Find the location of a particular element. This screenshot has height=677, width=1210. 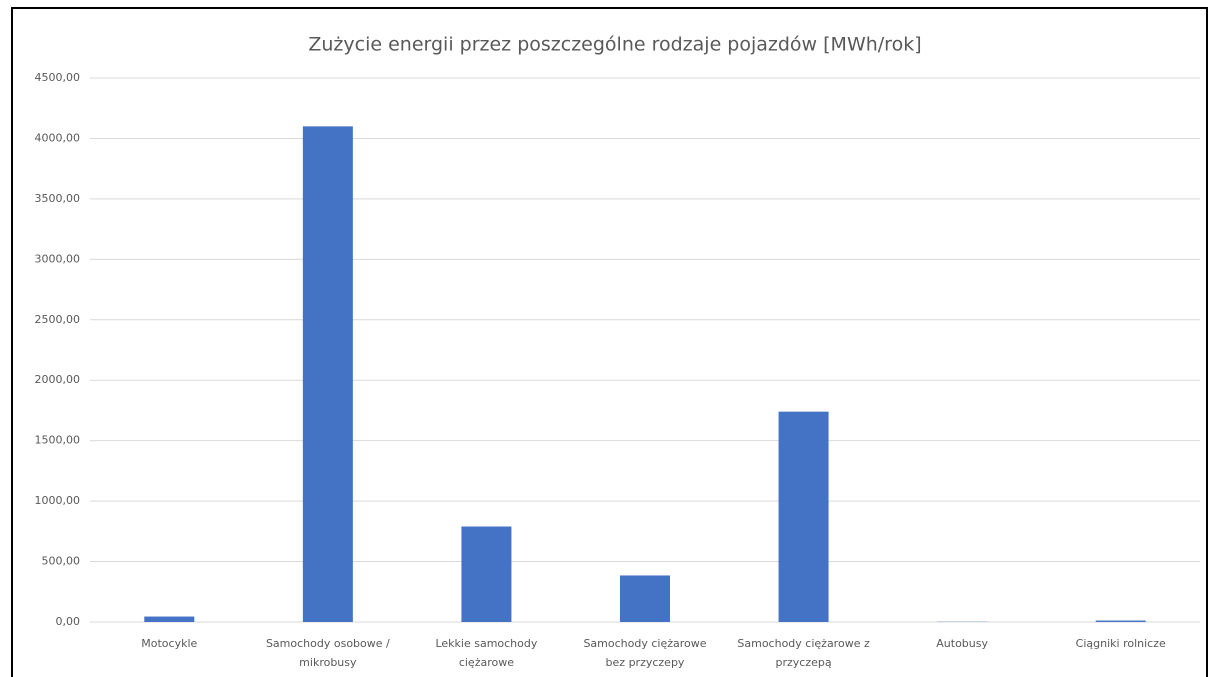

x-tick-label: Samochody ciężarowe bez przyczepy is located at coordinates (644, 653).